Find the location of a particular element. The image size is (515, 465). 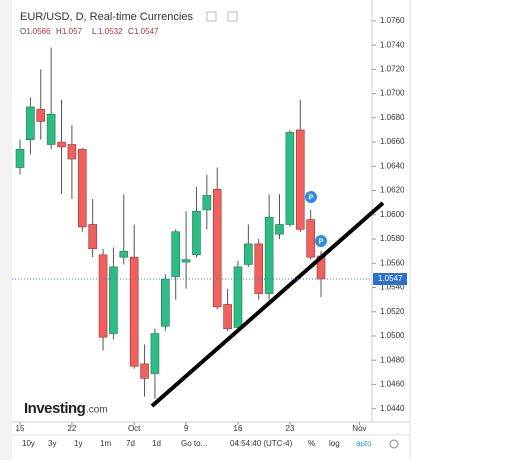

x-tick-label: 9 is located at coordinates (186, 428).